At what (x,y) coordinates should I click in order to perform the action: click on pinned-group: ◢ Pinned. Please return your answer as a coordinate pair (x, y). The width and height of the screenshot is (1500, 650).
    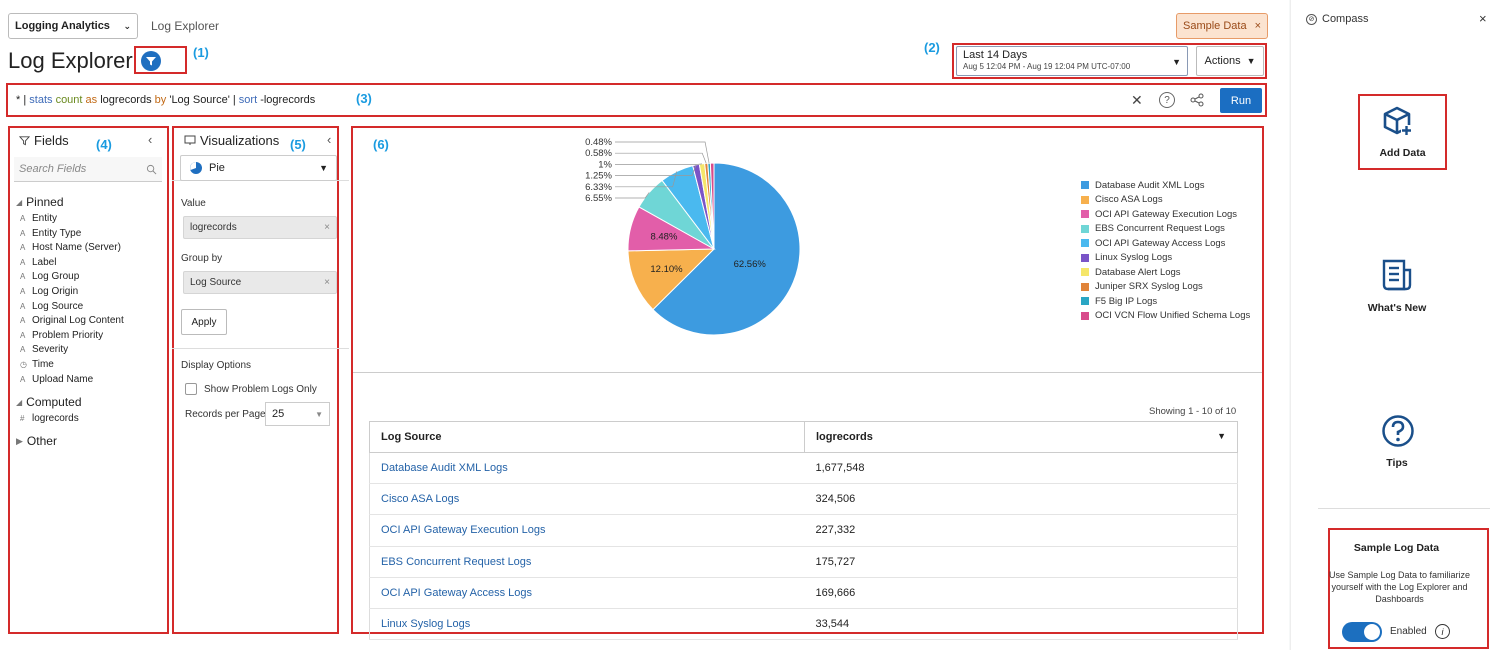
    Looking at the image, I should click on (40, 202).